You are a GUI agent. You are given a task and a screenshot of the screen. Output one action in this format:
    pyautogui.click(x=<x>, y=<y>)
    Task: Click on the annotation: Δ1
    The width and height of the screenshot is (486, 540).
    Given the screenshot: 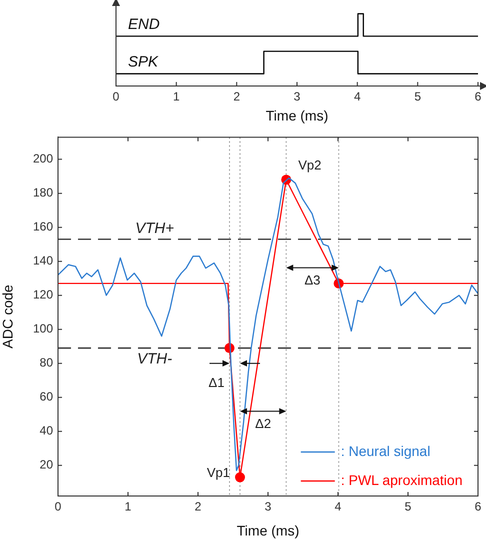 What is the action you would take?
    pyautogui.click(x=216, y=382)
    